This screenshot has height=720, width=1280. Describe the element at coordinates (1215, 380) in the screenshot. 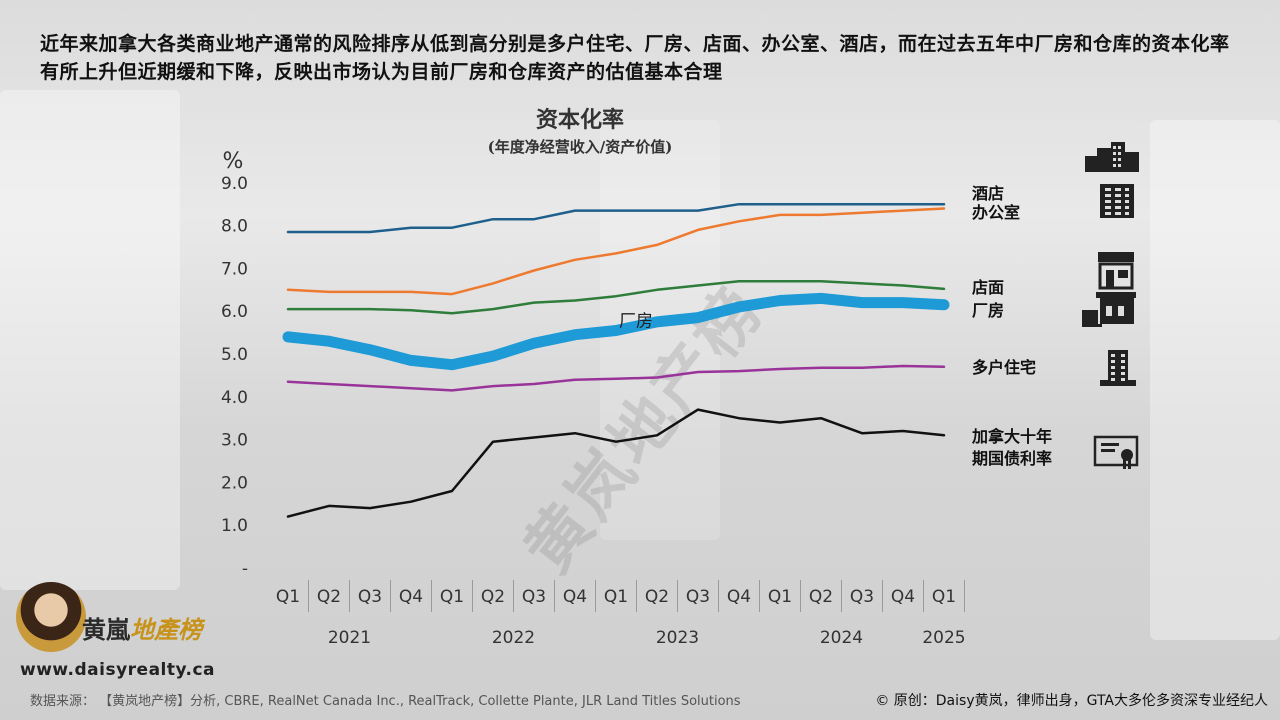

I see `background-panel-right` at that location.